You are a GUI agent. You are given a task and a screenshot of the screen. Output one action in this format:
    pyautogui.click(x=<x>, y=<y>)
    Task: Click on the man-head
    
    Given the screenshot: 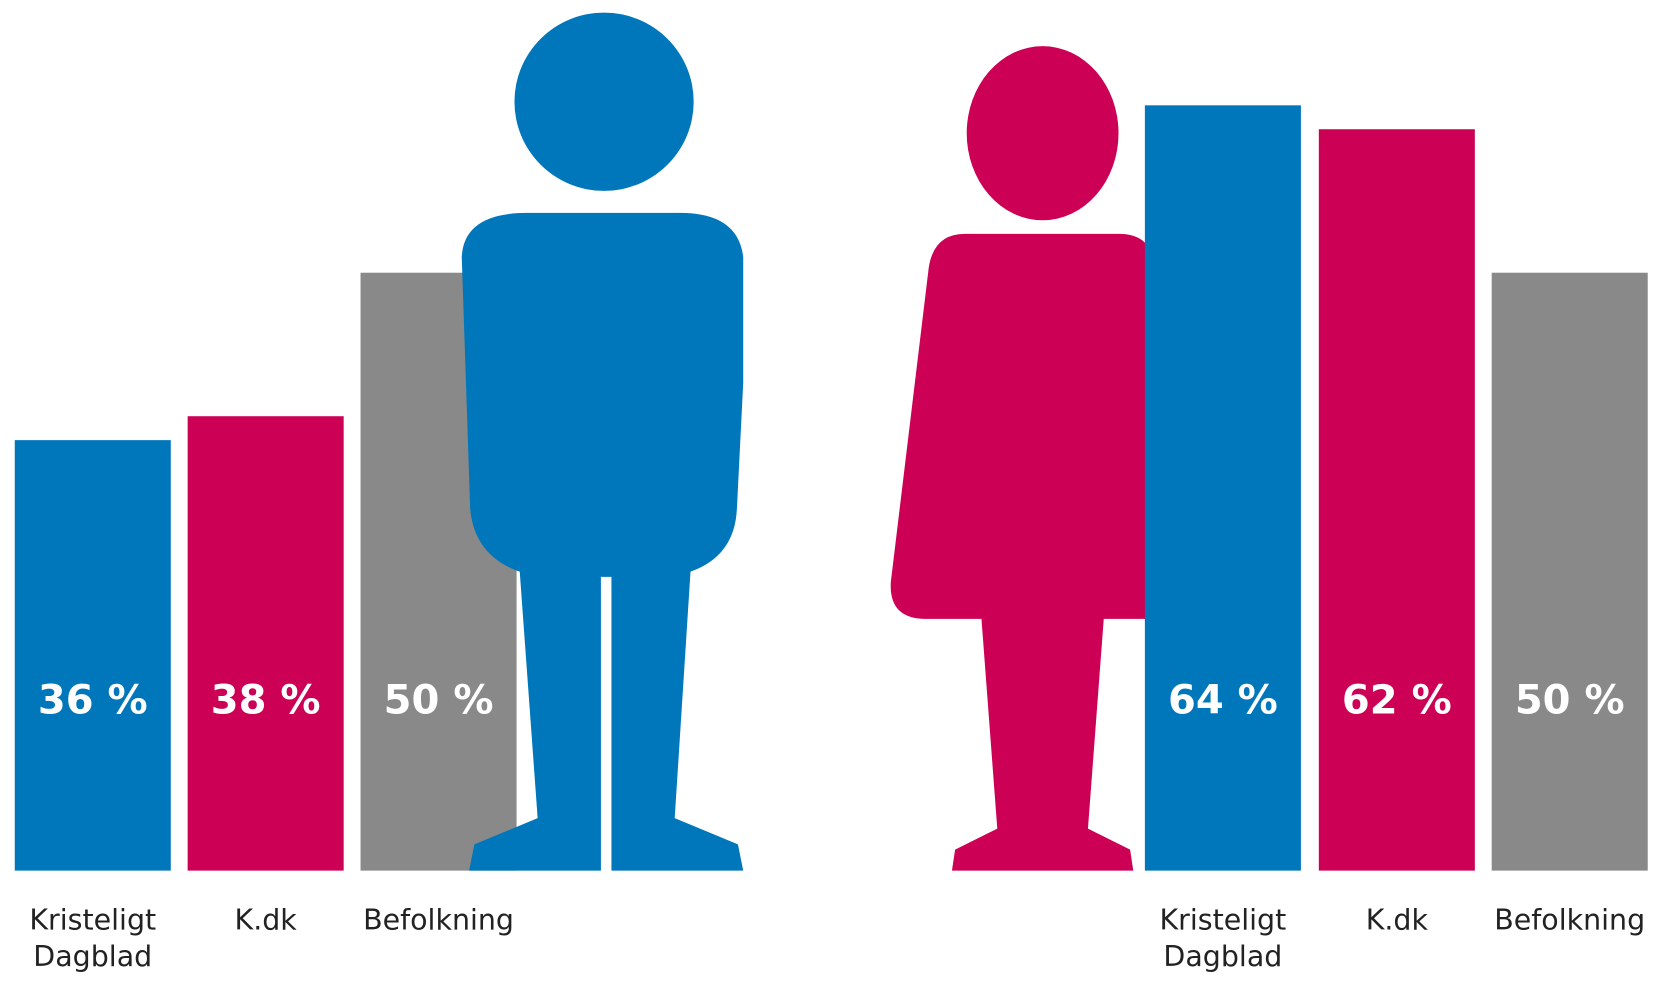 What is the action you would take?
    pyautogui.click(x=604, y=101)
    